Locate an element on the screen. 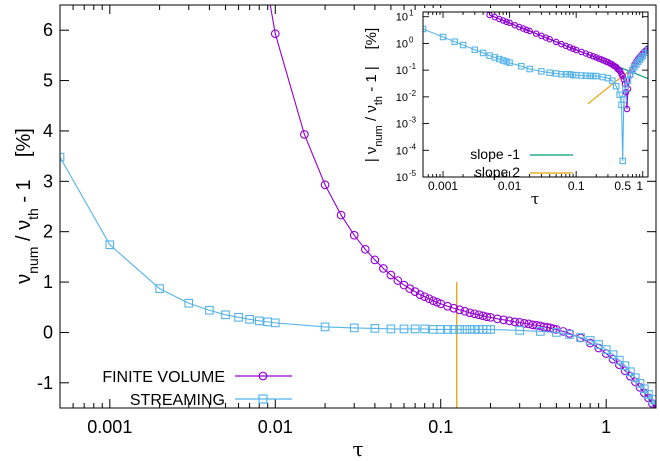 The width and height of the screenshot is (660, 461). legend-label-finite-volume: FINITE VOLUME is located at coordinates (163, 377).